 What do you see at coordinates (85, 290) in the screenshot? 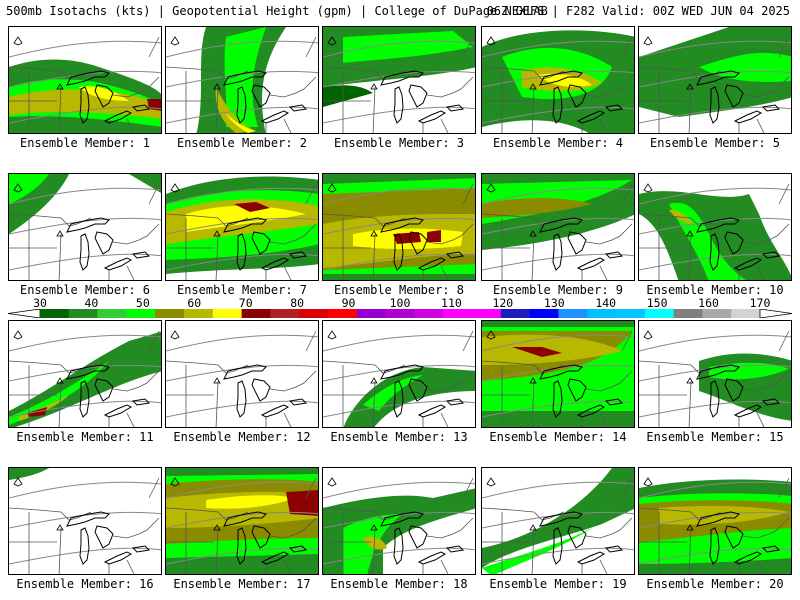
I see `ensemble-member-label: Ensemble Member: 6` at bounding box center [85, 290].